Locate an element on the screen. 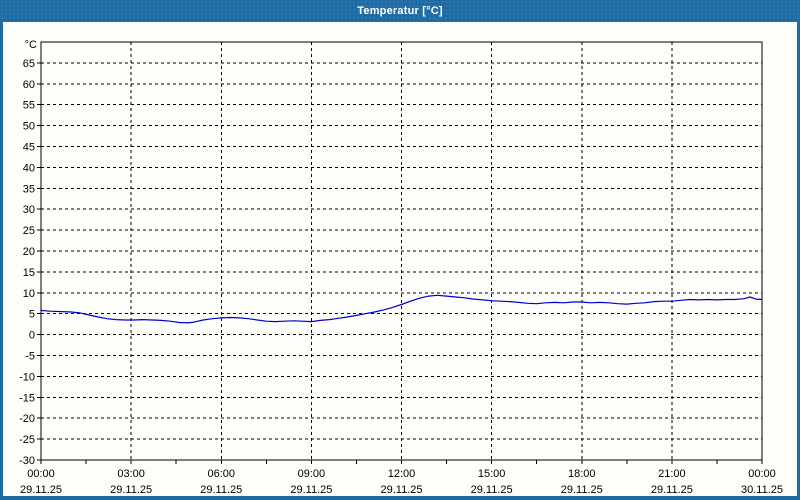  y-tick-label: 50 is located at coordinates (29, 127).